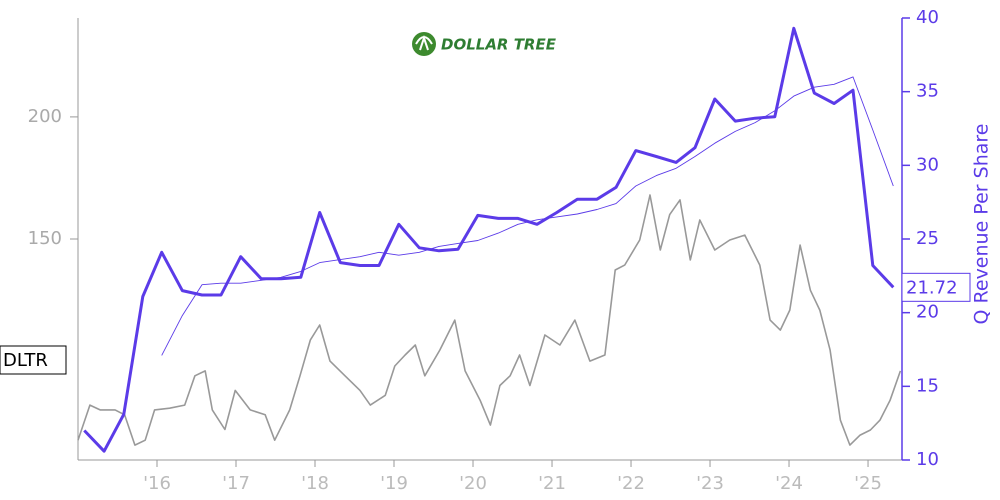 The width and height of the screenshot is (1000, 500). Describe the element at coordinates (789, 483) in the screenshot. I see `x-tick-label: '24` at that location.